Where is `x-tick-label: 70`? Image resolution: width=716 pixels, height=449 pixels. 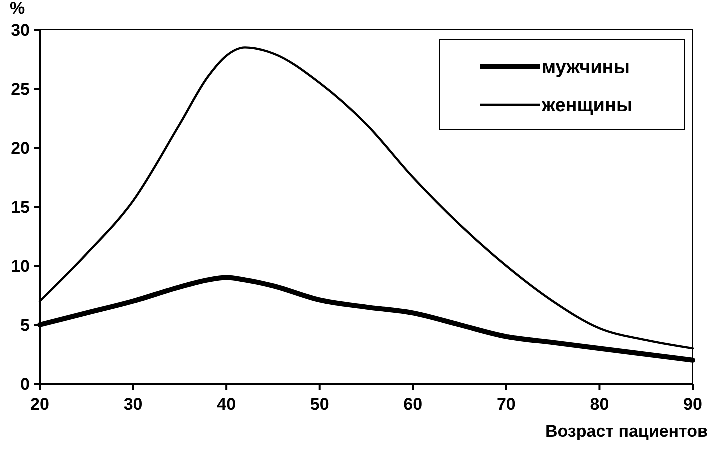
x-tick-label: 70 is located at coordinates (506, 404).